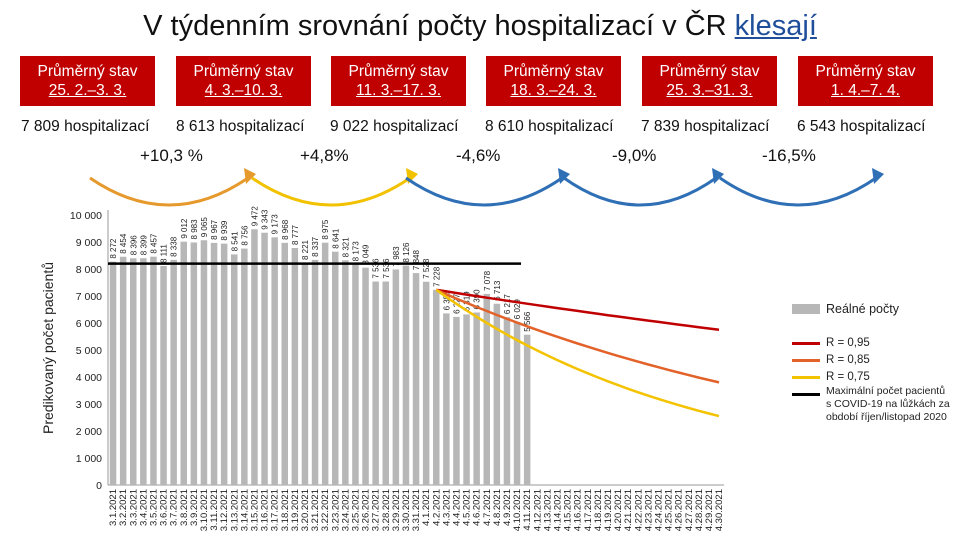  Describe the element at coordinates (265, 219) in the screenshot. I see `bar-value-label: 9 343` at that location.